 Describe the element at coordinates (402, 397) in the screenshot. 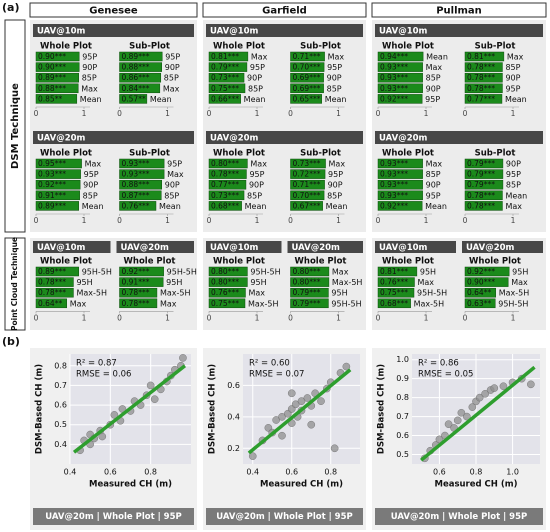

I see `y-tick-label: 0.8` at that location.